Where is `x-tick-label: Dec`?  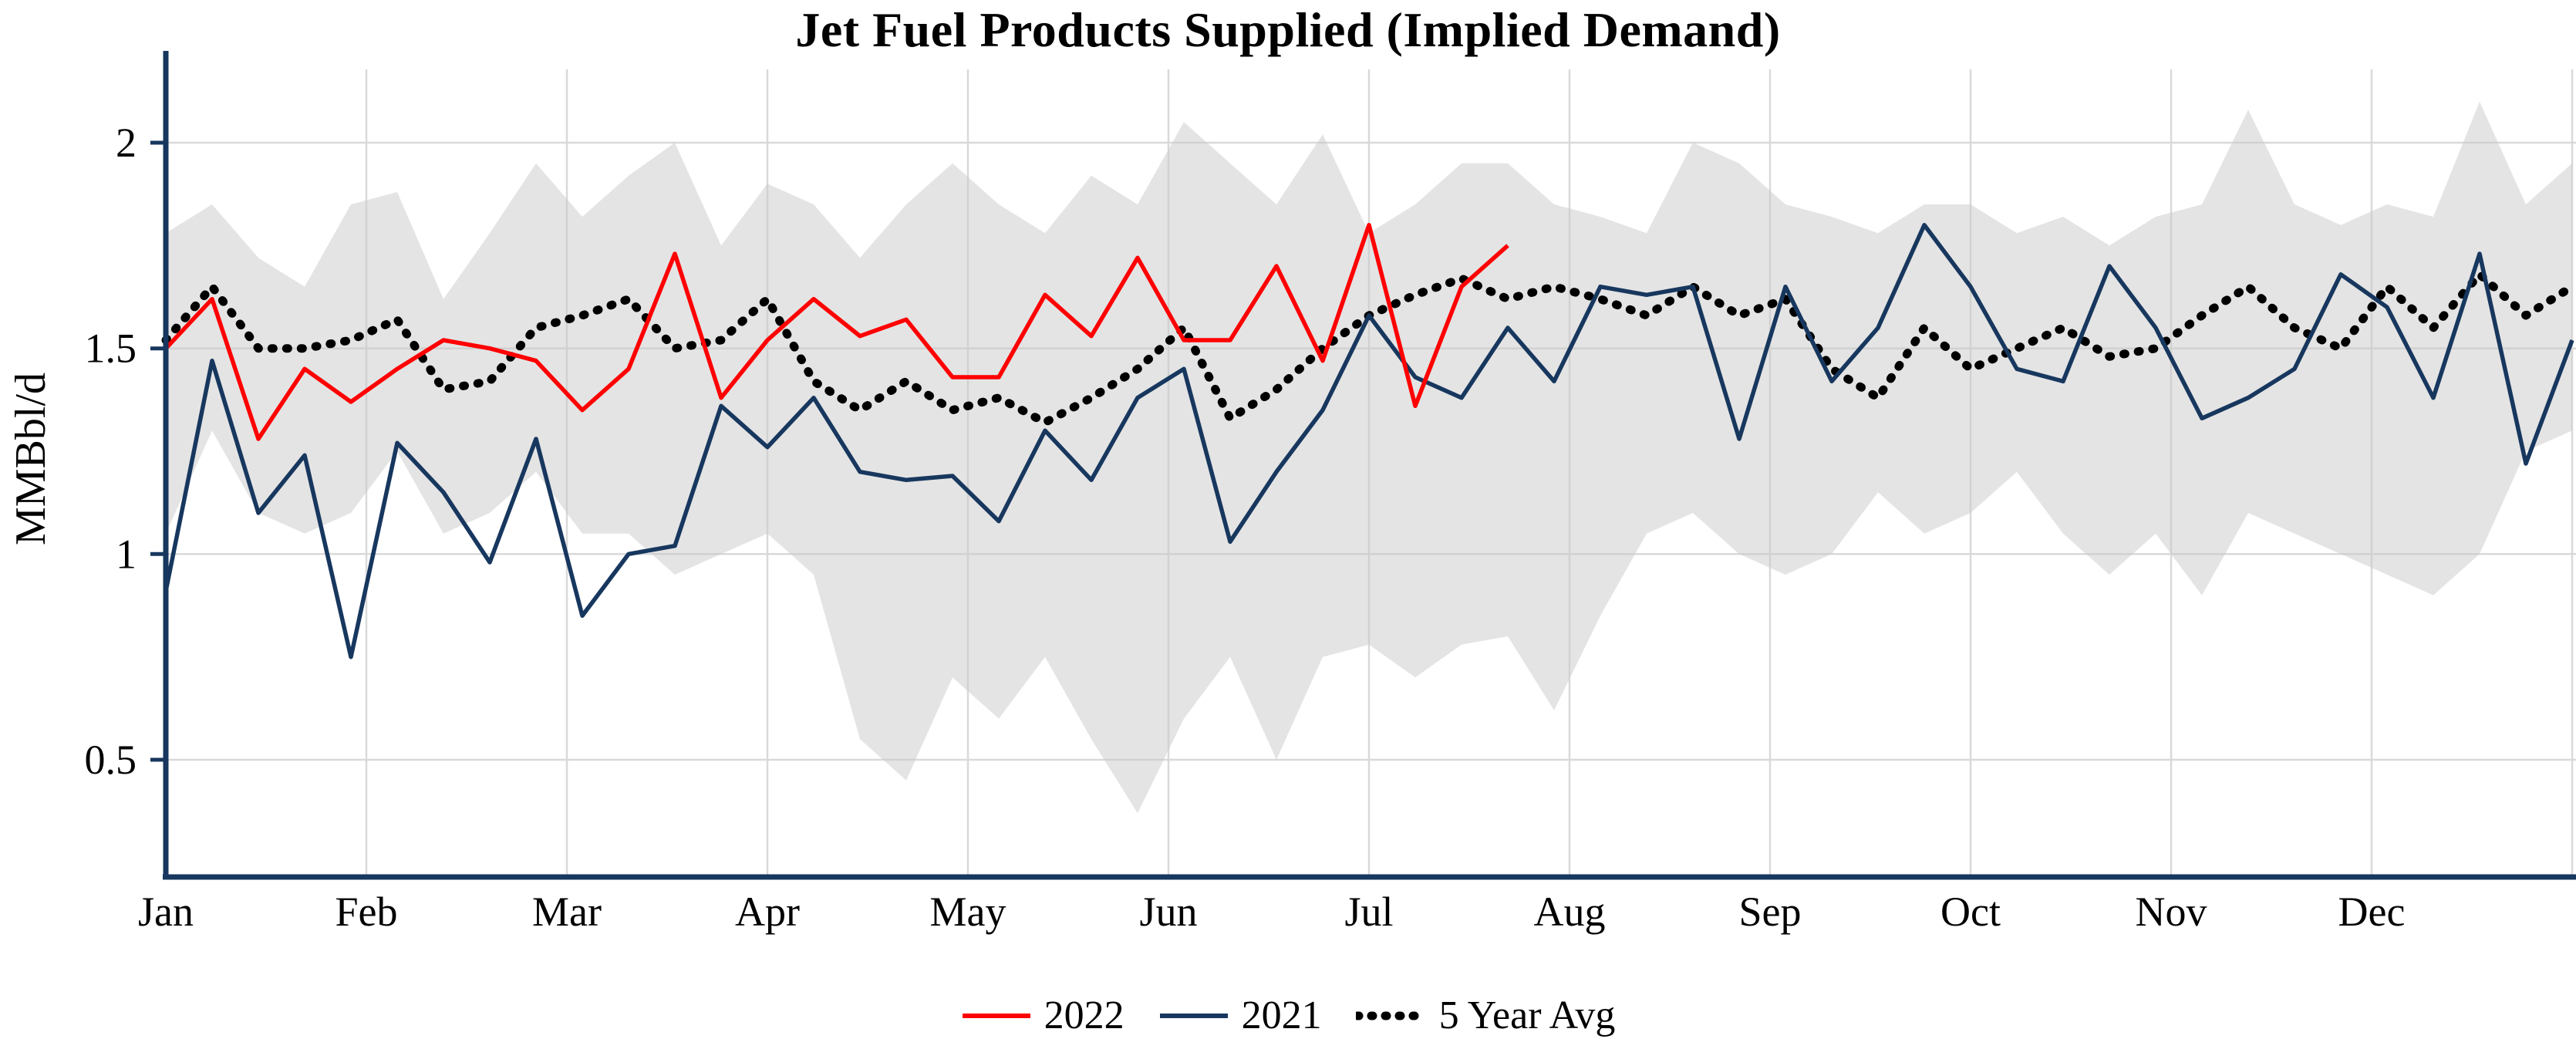
x-tick-label: Dec is located at coordinates (2372, 912).